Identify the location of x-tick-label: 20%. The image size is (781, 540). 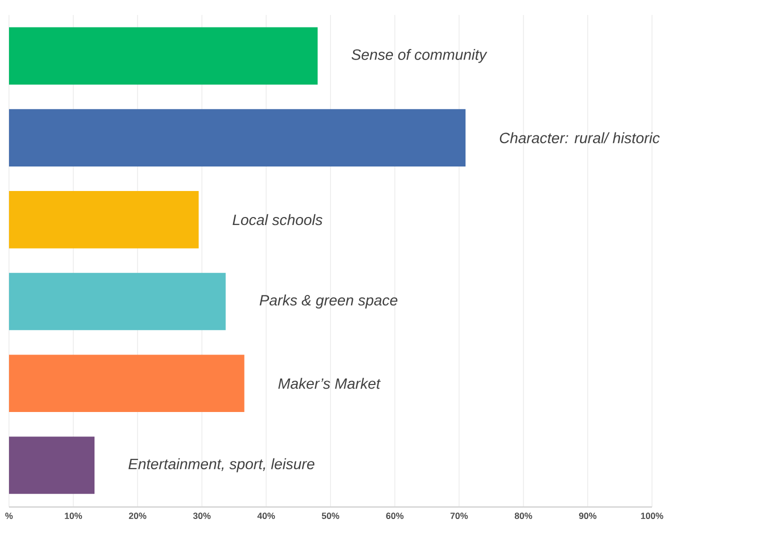
(137, 516).